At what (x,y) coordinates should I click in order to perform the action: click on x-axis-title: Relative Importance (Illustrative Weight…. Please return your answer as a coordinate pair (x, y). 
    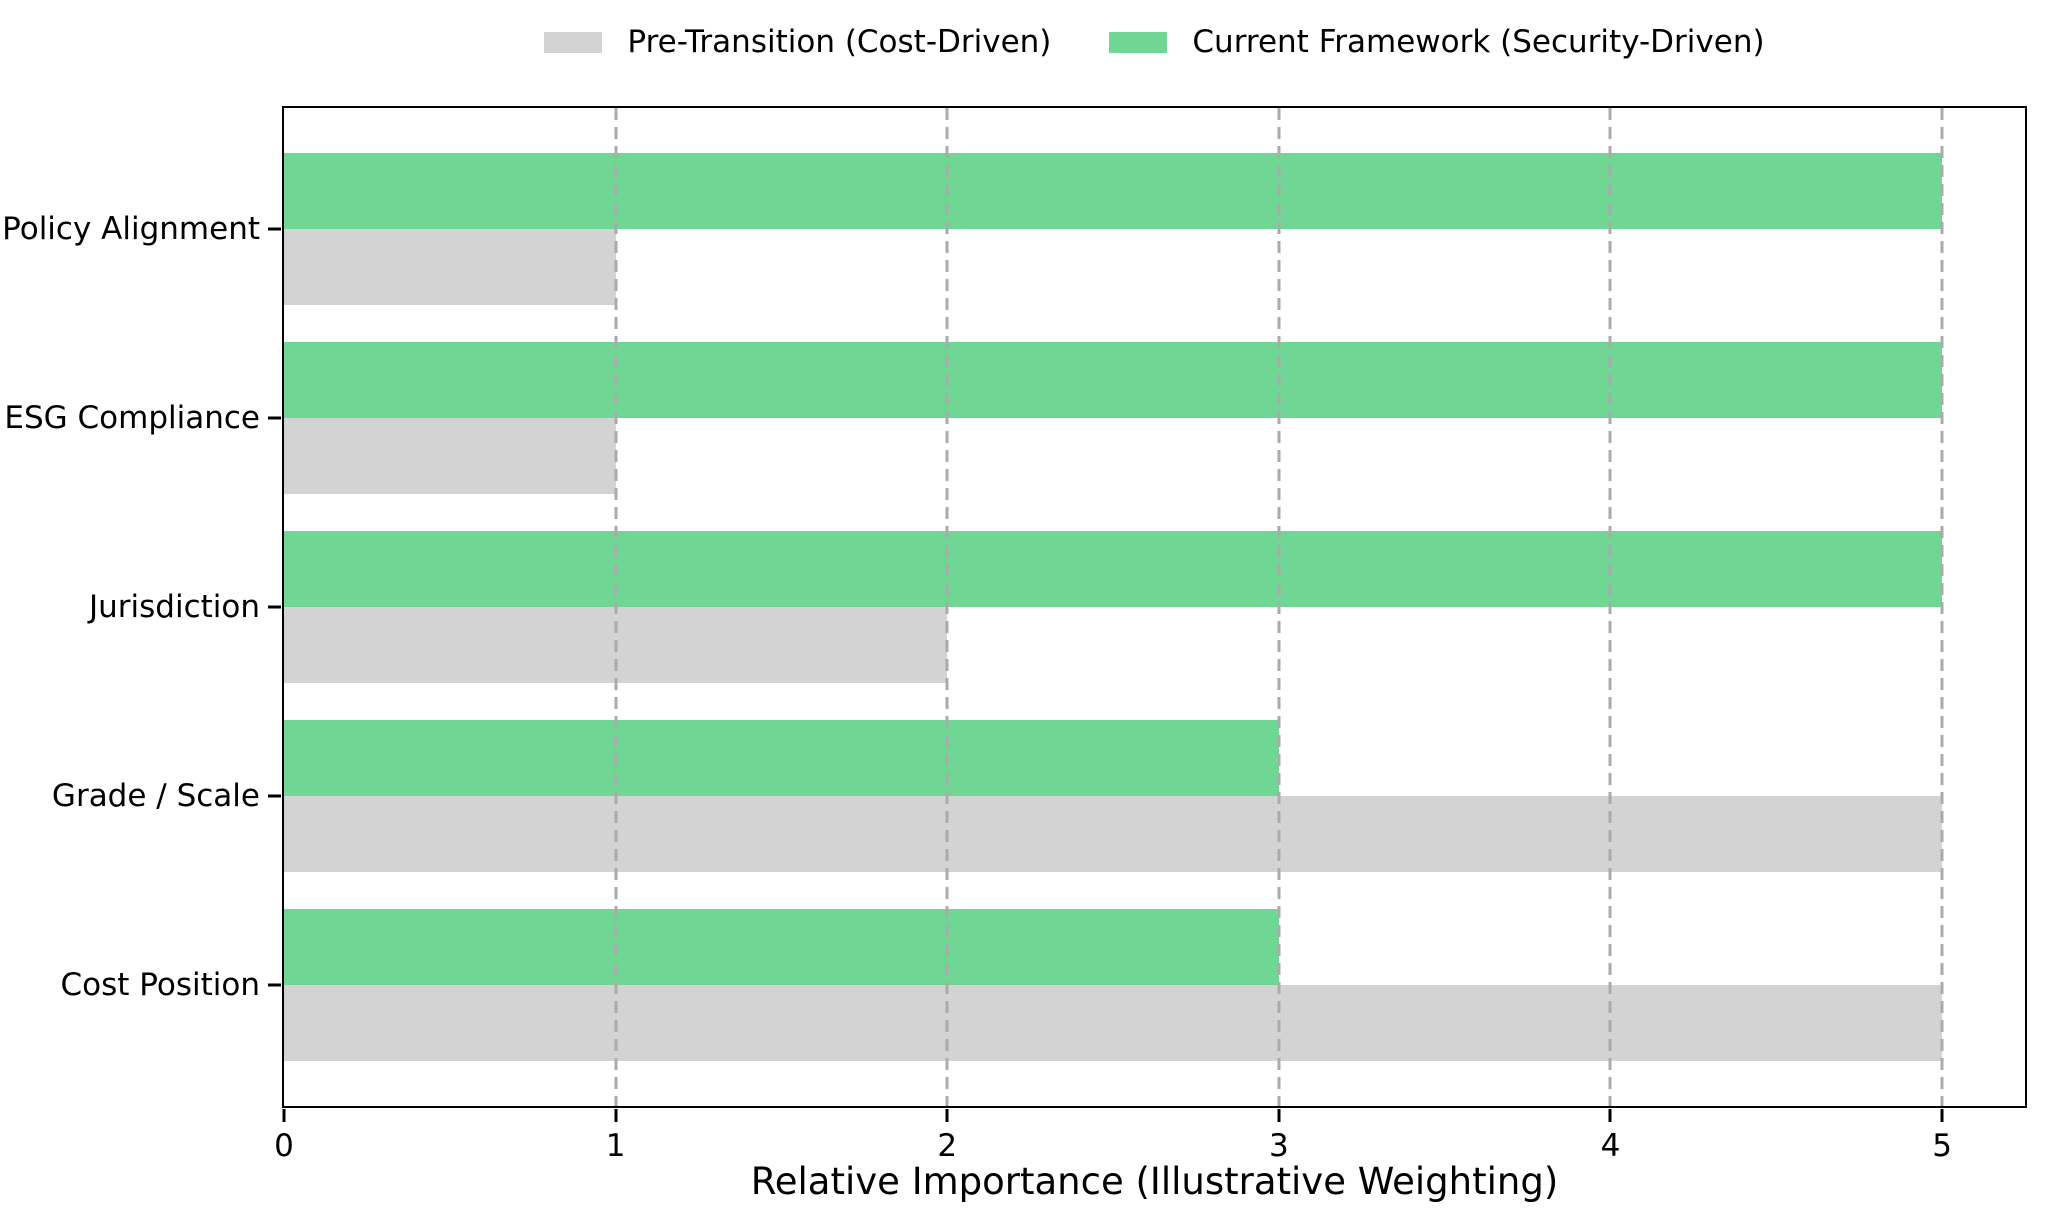
    Looking at the image, I should click on (1154, 1181).